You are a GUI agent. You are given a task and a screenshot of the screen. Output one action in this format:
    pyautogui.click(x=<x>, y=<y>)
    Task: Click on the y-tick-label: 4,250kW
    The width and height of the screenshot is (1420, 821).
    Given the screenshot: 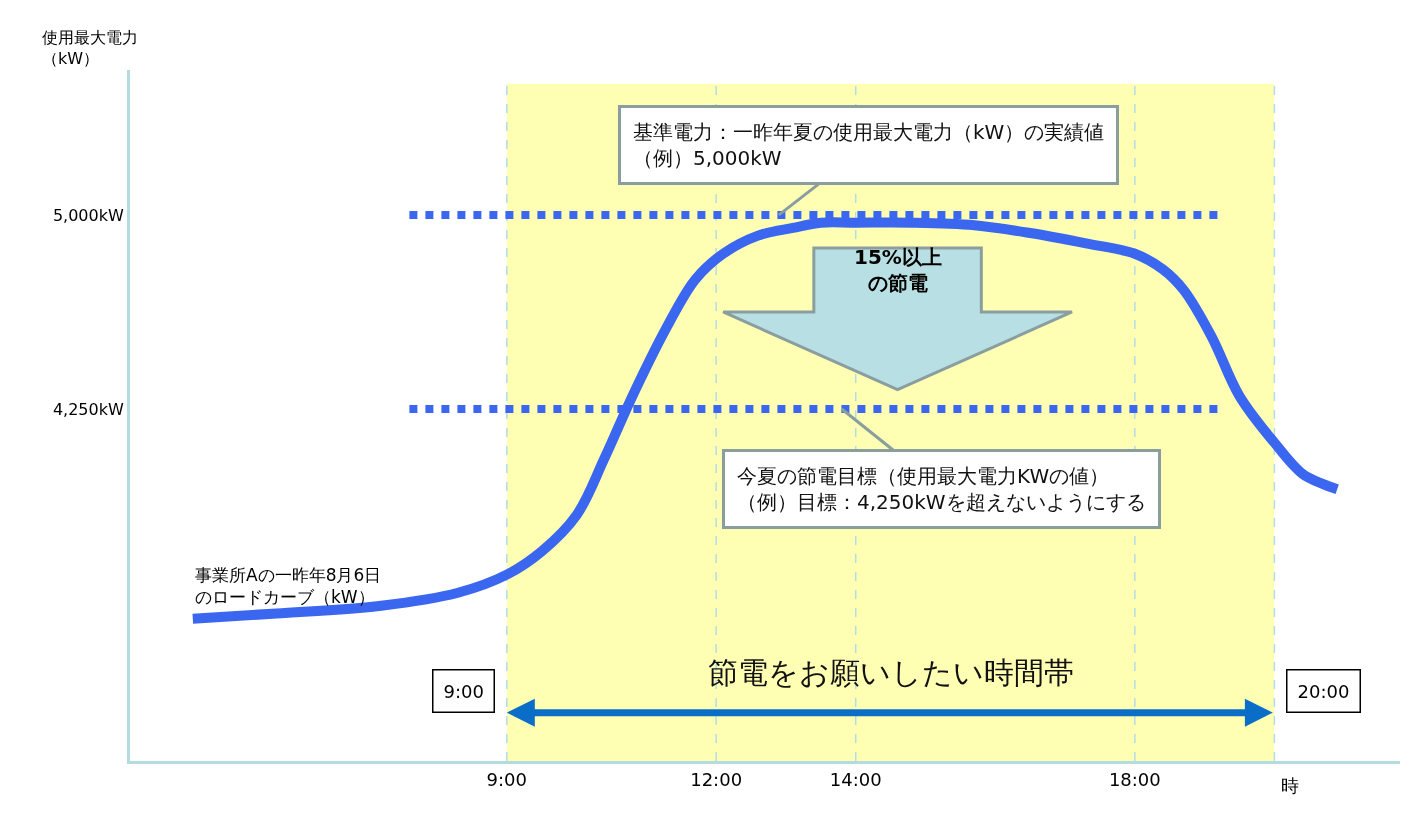 What is the action you would take?
    pyautogui.click(x=88, y=409)
    